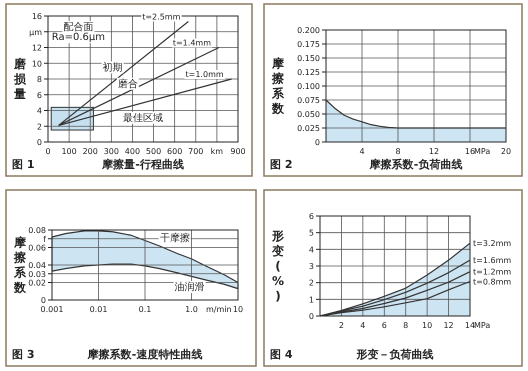  What do you see at coordinates (219, 309) in the screenshot?
I see `text: m/min` at bounding box center [219, 309].